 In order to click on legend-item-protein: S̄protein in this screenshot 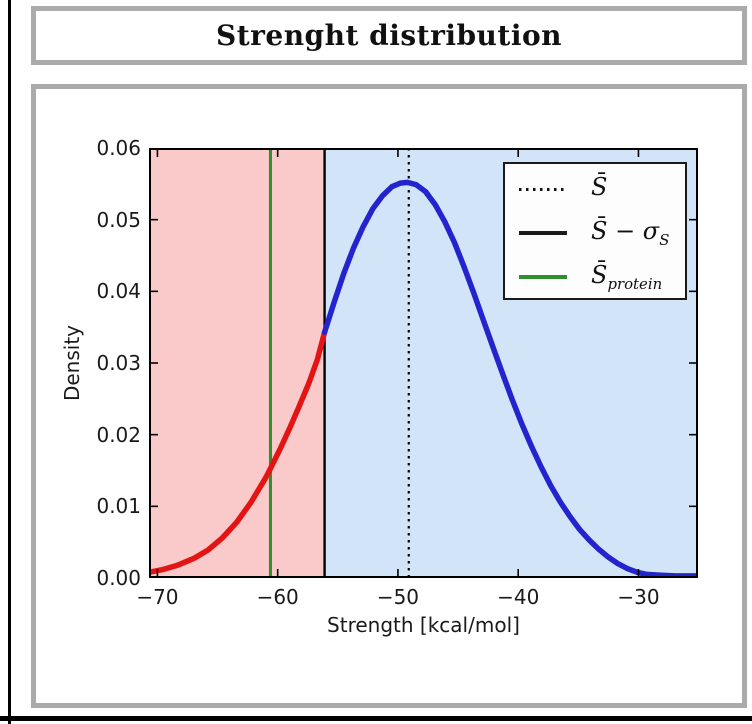, I will do `click(595, 277)`.